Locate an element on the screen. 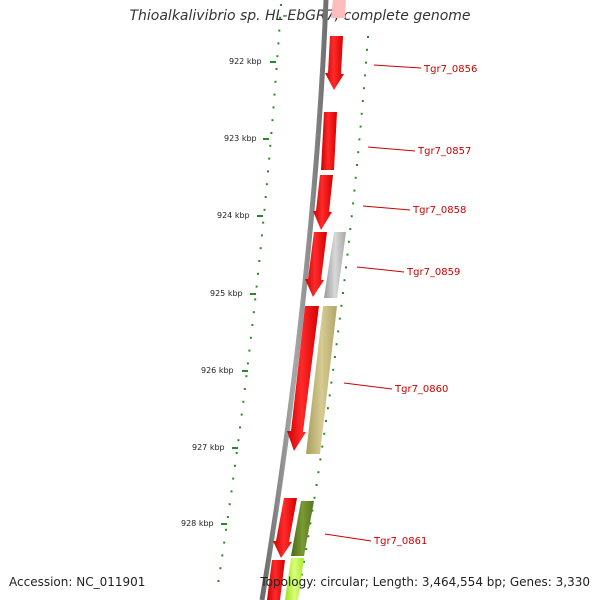  kbp-label-925: 925 kbp is located at coordinates (226, 293).